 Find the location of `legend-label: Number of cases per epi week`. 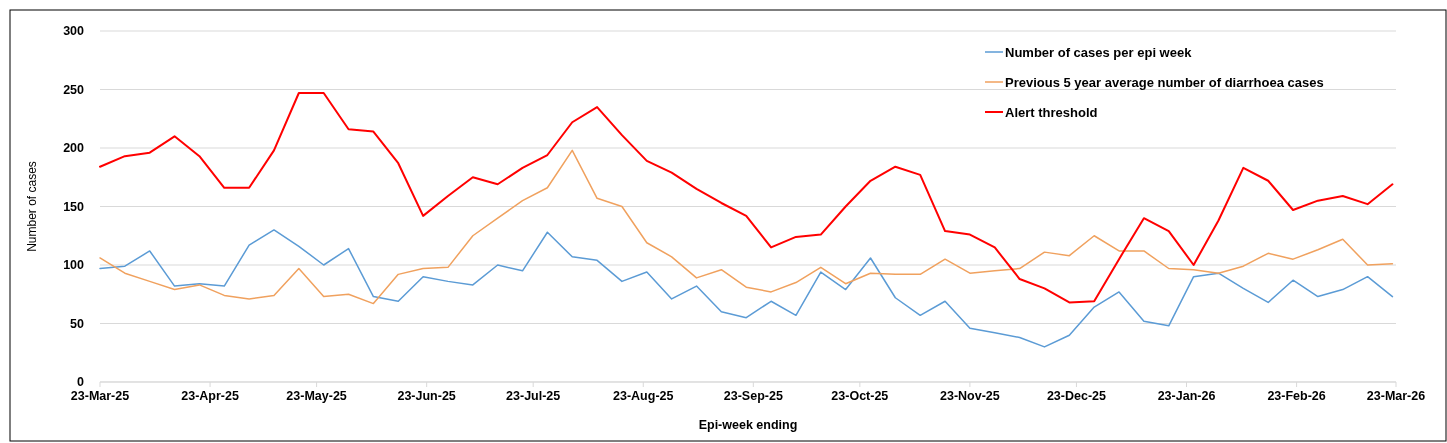

legend-label: Number of cases per epi week is located at coordinates (1099, 52).